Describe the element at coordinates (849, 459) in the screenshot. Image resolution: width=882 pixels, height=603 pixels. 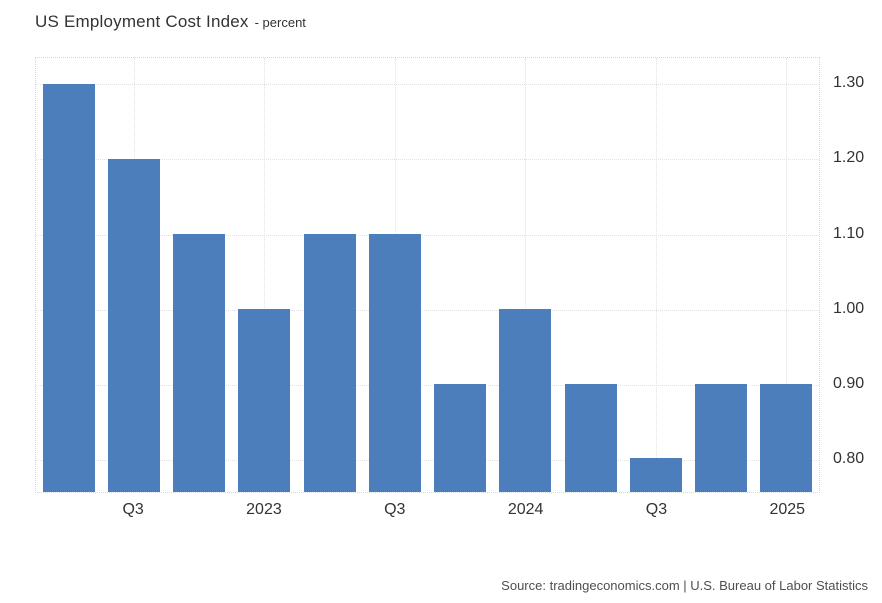
I see `y-axis-label: 0.80` at that location.